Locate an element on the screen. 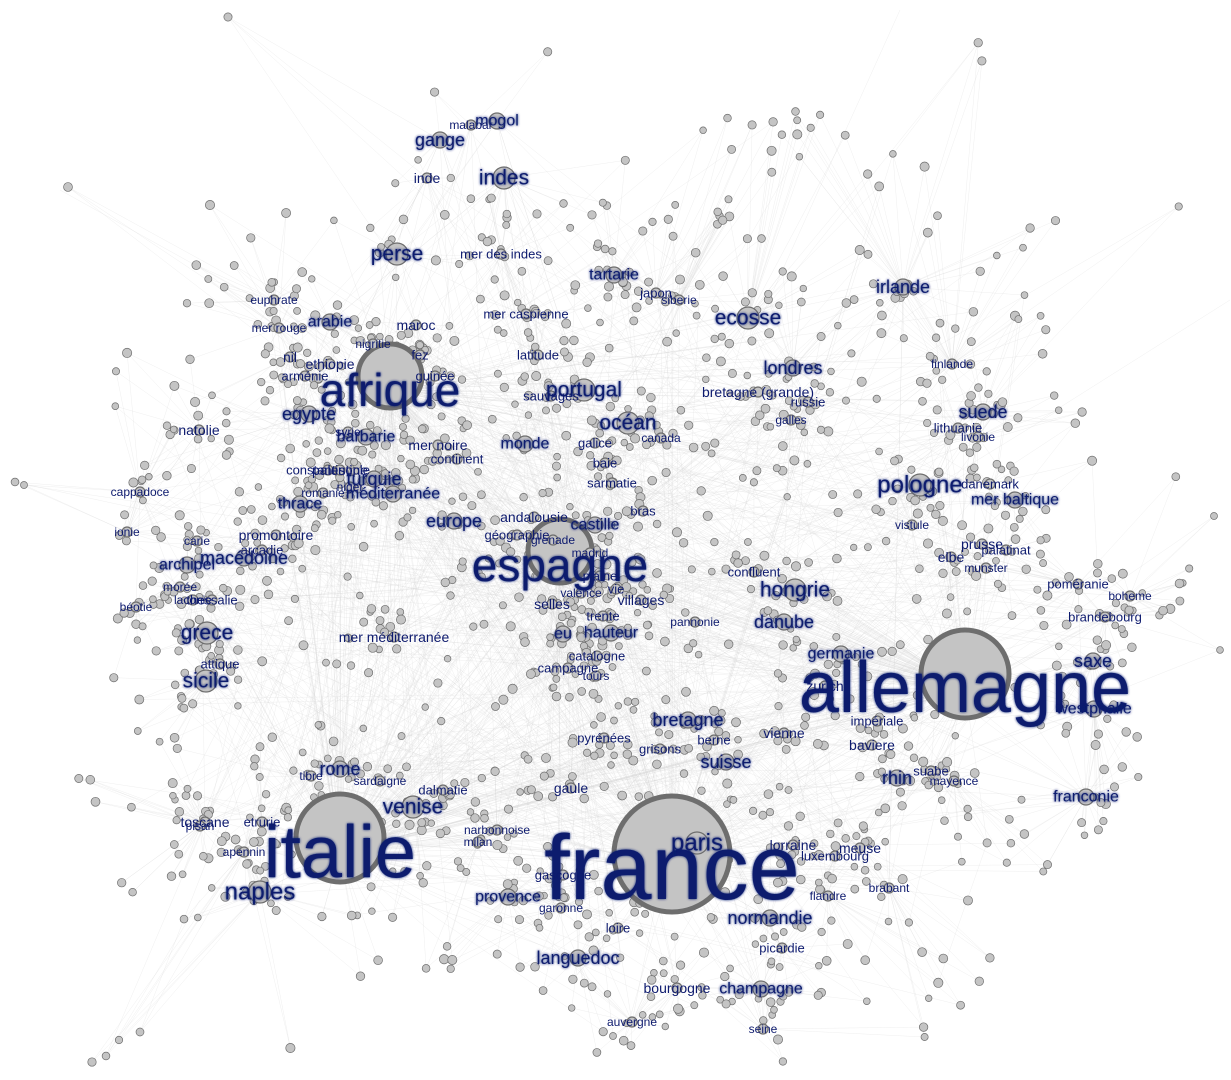 This screenshot has width=1231, height=1080. label-attique: attique is located at coordinates (219, 664).